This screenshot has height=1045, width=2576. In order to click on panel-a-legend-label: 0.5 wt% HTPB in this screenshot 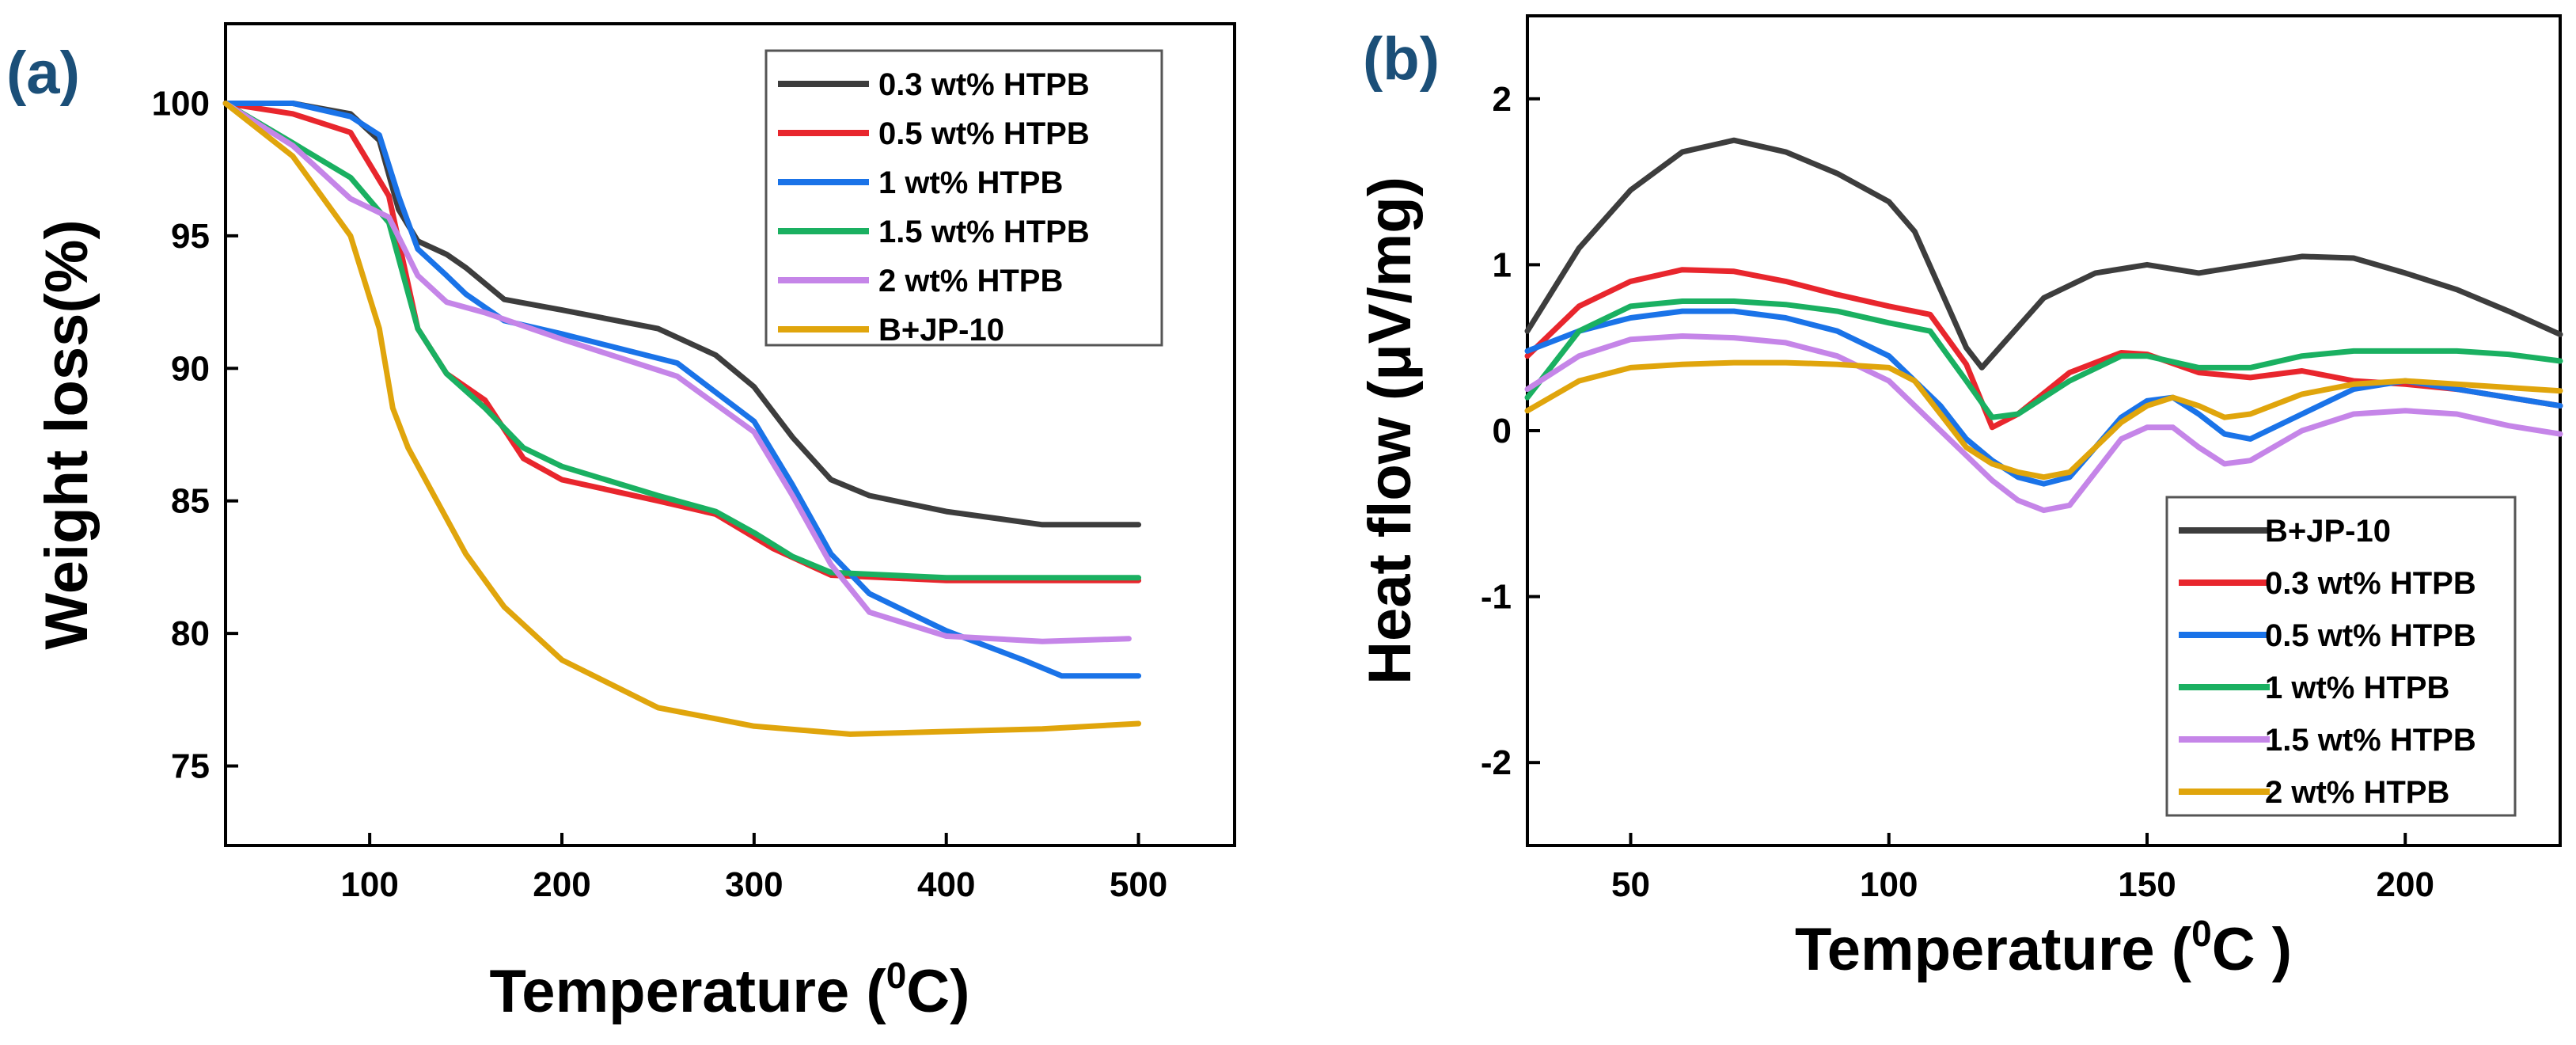, I will do `click(984, 133)`.